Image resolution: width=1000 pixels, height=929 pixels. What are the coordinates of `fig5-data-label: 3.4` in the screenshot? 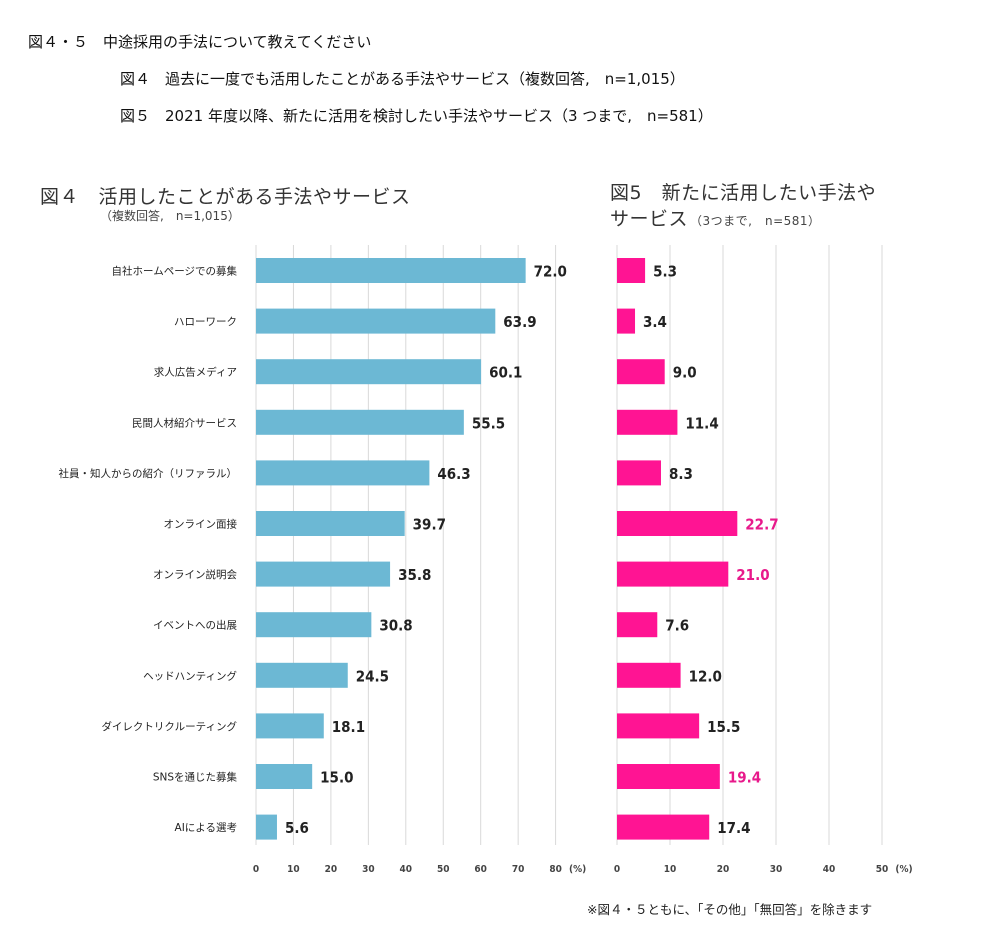 It's located at (655, 322).